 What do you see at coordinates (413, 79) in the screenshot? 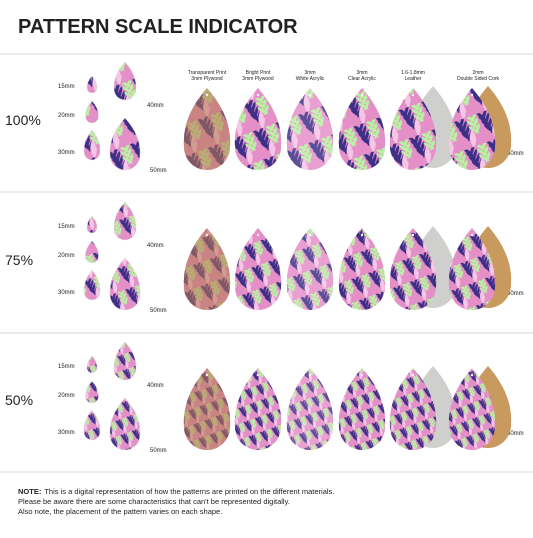
I see `material-label: Leather` at bounding box center [413, 79].